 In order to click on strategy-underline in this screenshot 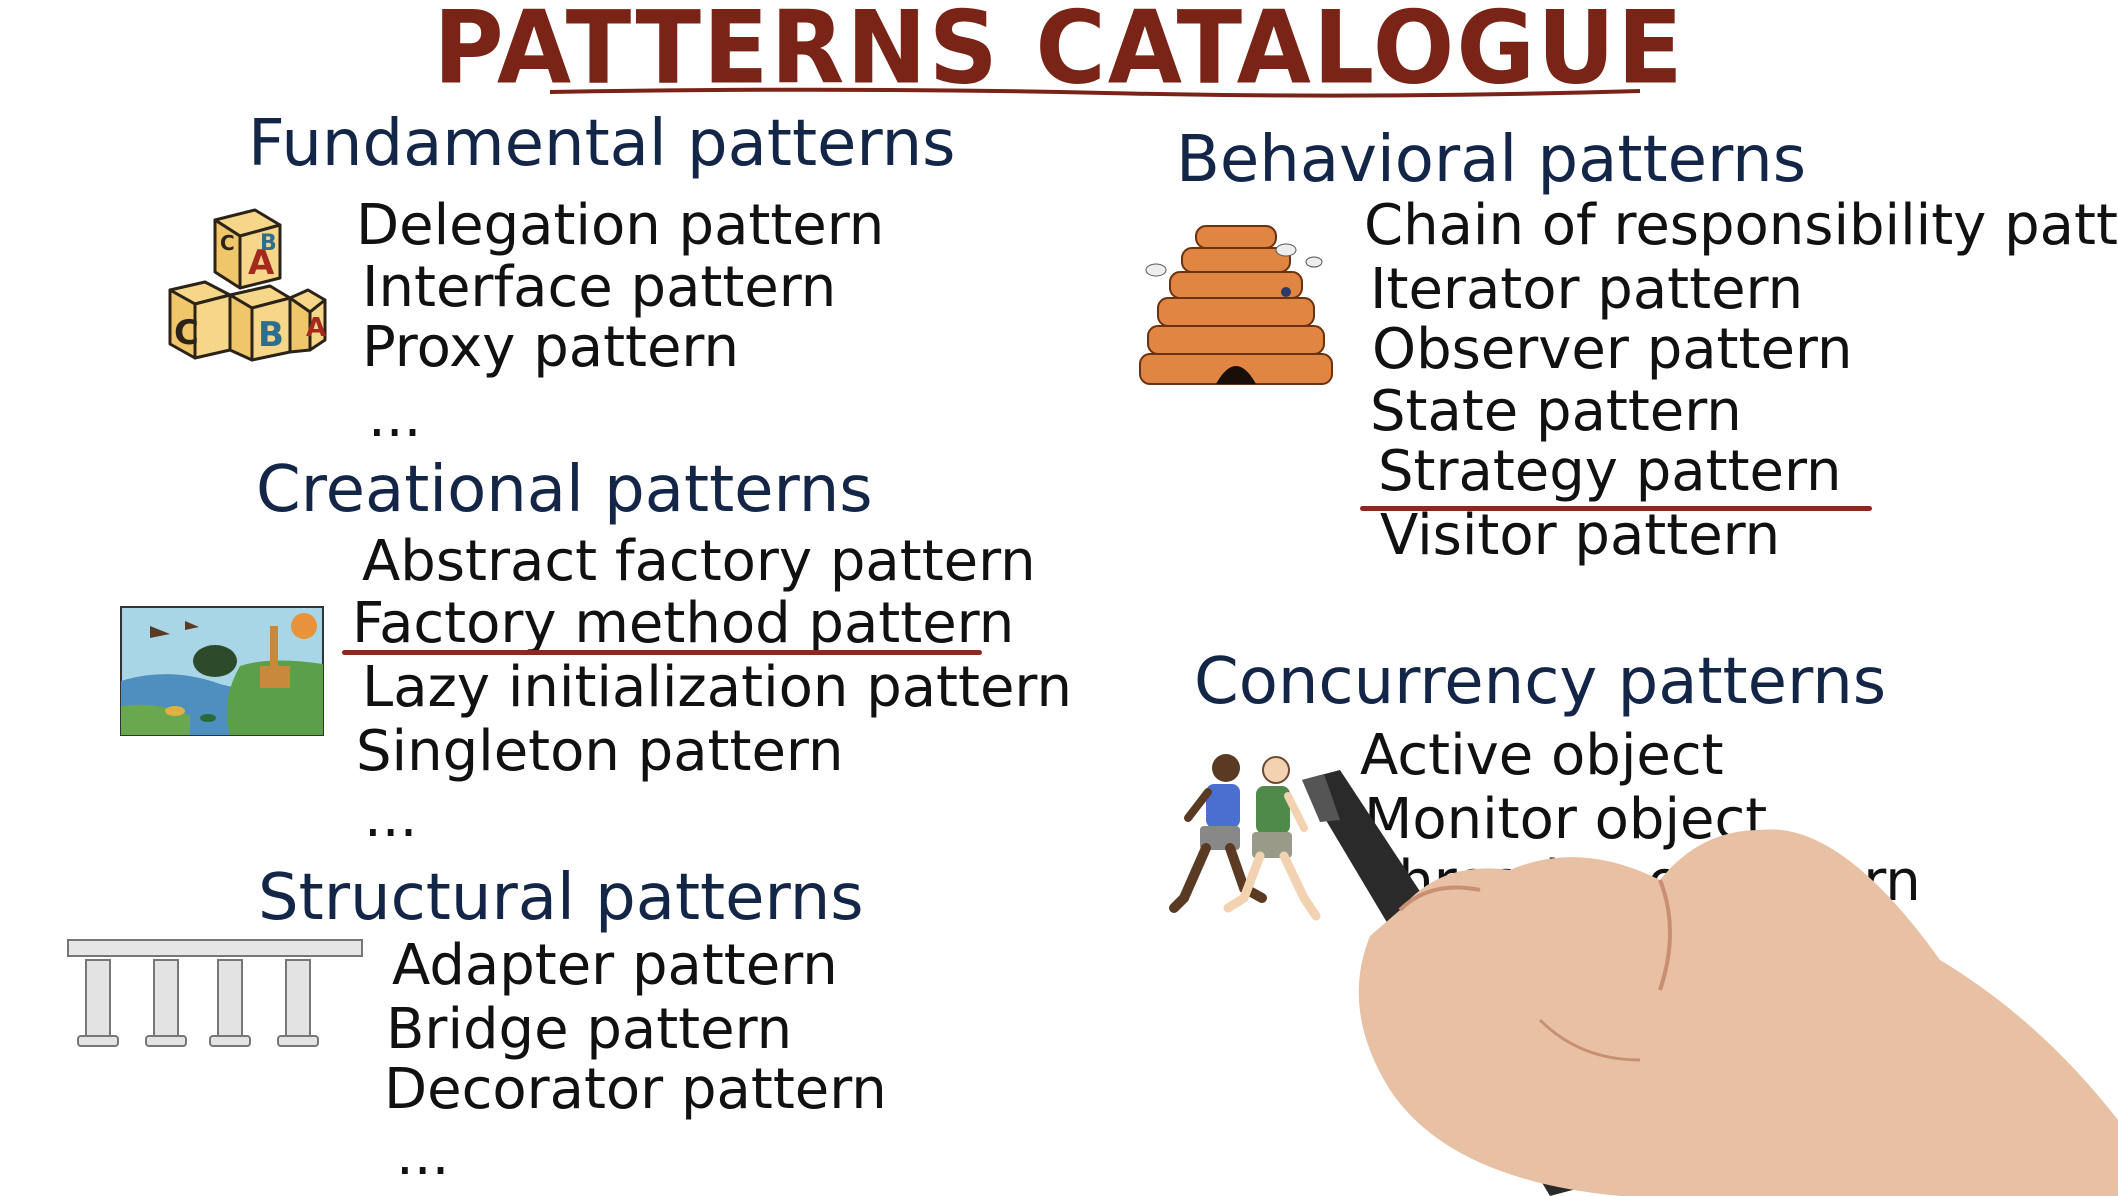, I will do `click(1616, 508)`.